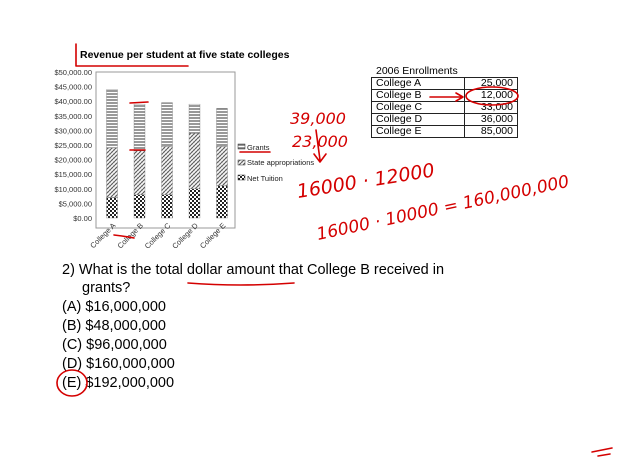 The image size is (620, 464). I want to click on enrollment-value: 85,000, so click(491, 131).